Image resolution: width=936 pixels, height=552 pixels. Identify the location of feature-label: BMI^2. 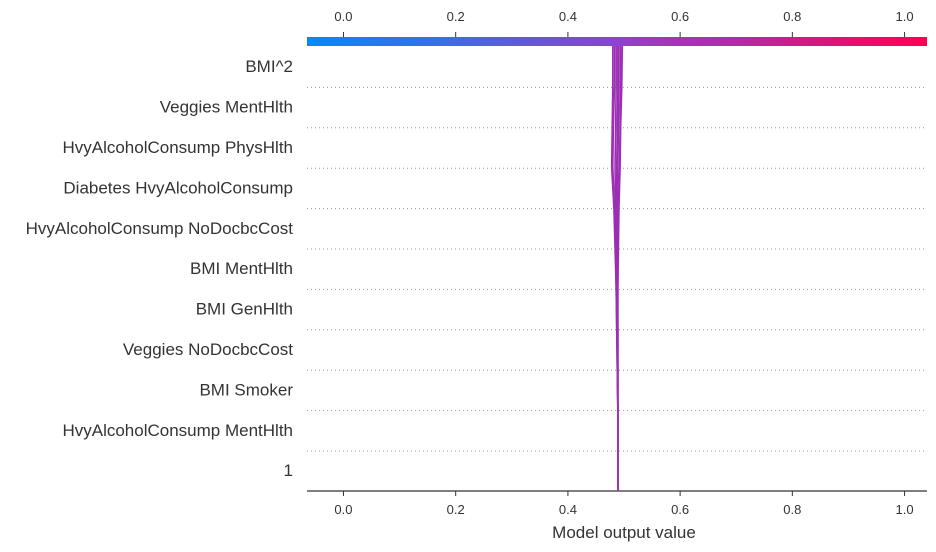
(269, 66).